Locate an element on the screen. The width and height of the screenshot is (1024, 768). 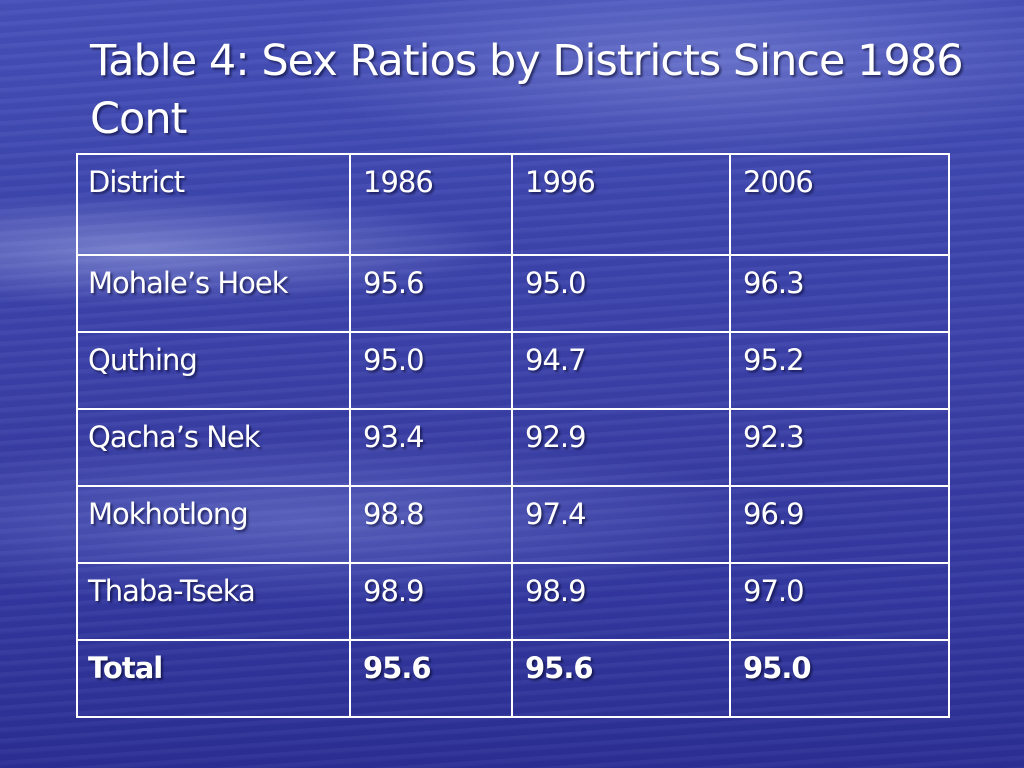
district-cell: Mohale’s Hoek is located at coordinates (213, 293).